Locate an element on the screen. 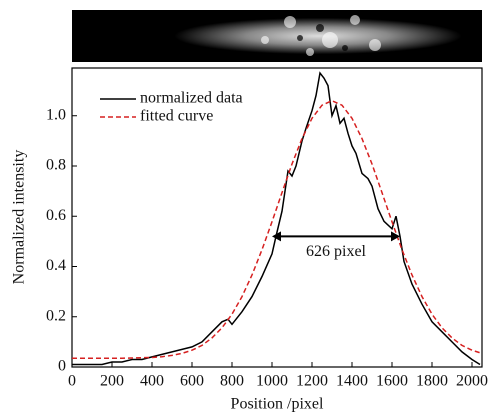 This screenshot has width=493, height=415. legend-label: fitted curve is located at coordinates (176, 116).